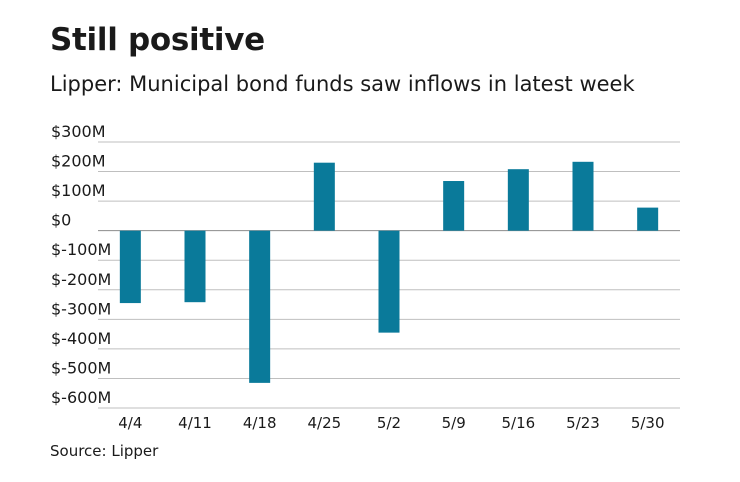 This screenshot has height=482, width=740. Describe the element at coordinates (78, 190) in the screenshot. I see `y-tick-label: $100M` at that location.